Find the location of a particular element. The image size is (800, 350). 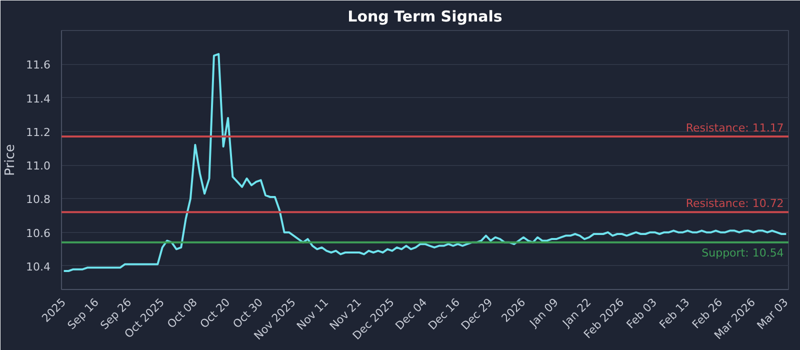

x-tick-label: Oct 08 is located at coordinates (182, 313).